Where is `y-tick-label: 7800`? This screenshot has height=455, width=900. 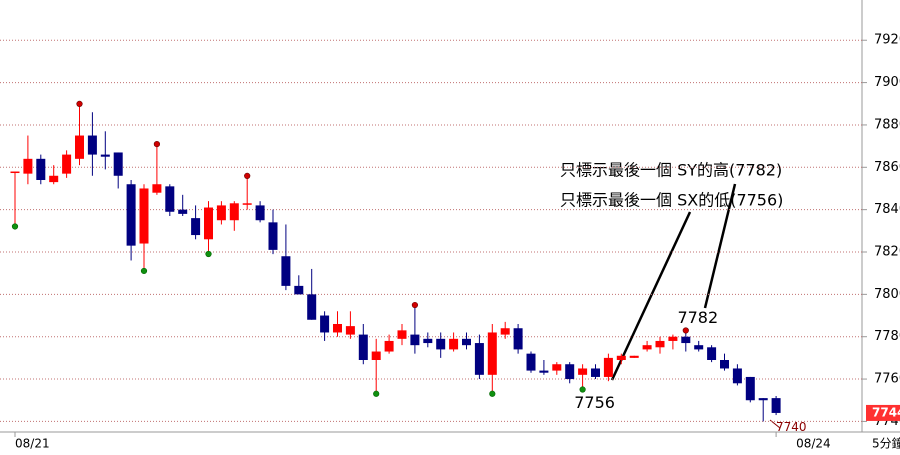
y-tick-label: 7800 is located at coordinates (887, 294).